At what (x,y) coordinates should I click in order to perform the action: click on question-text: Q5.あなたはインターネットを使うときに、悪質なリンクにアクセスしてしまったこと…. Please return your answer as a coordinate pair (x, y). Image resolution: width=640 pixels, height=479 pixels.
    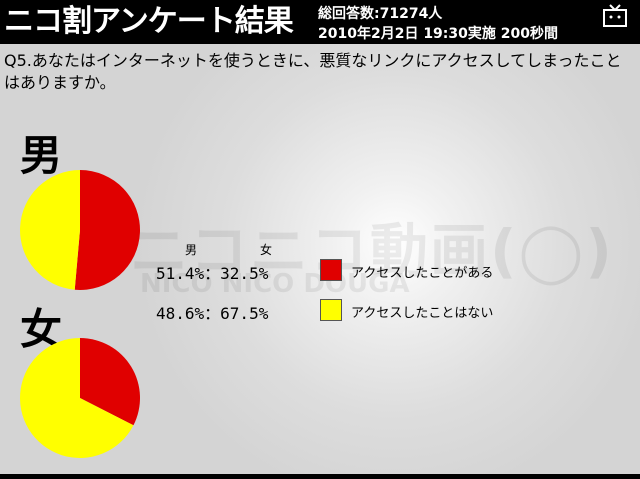
    Looking at the image, I should click on (313, 71).